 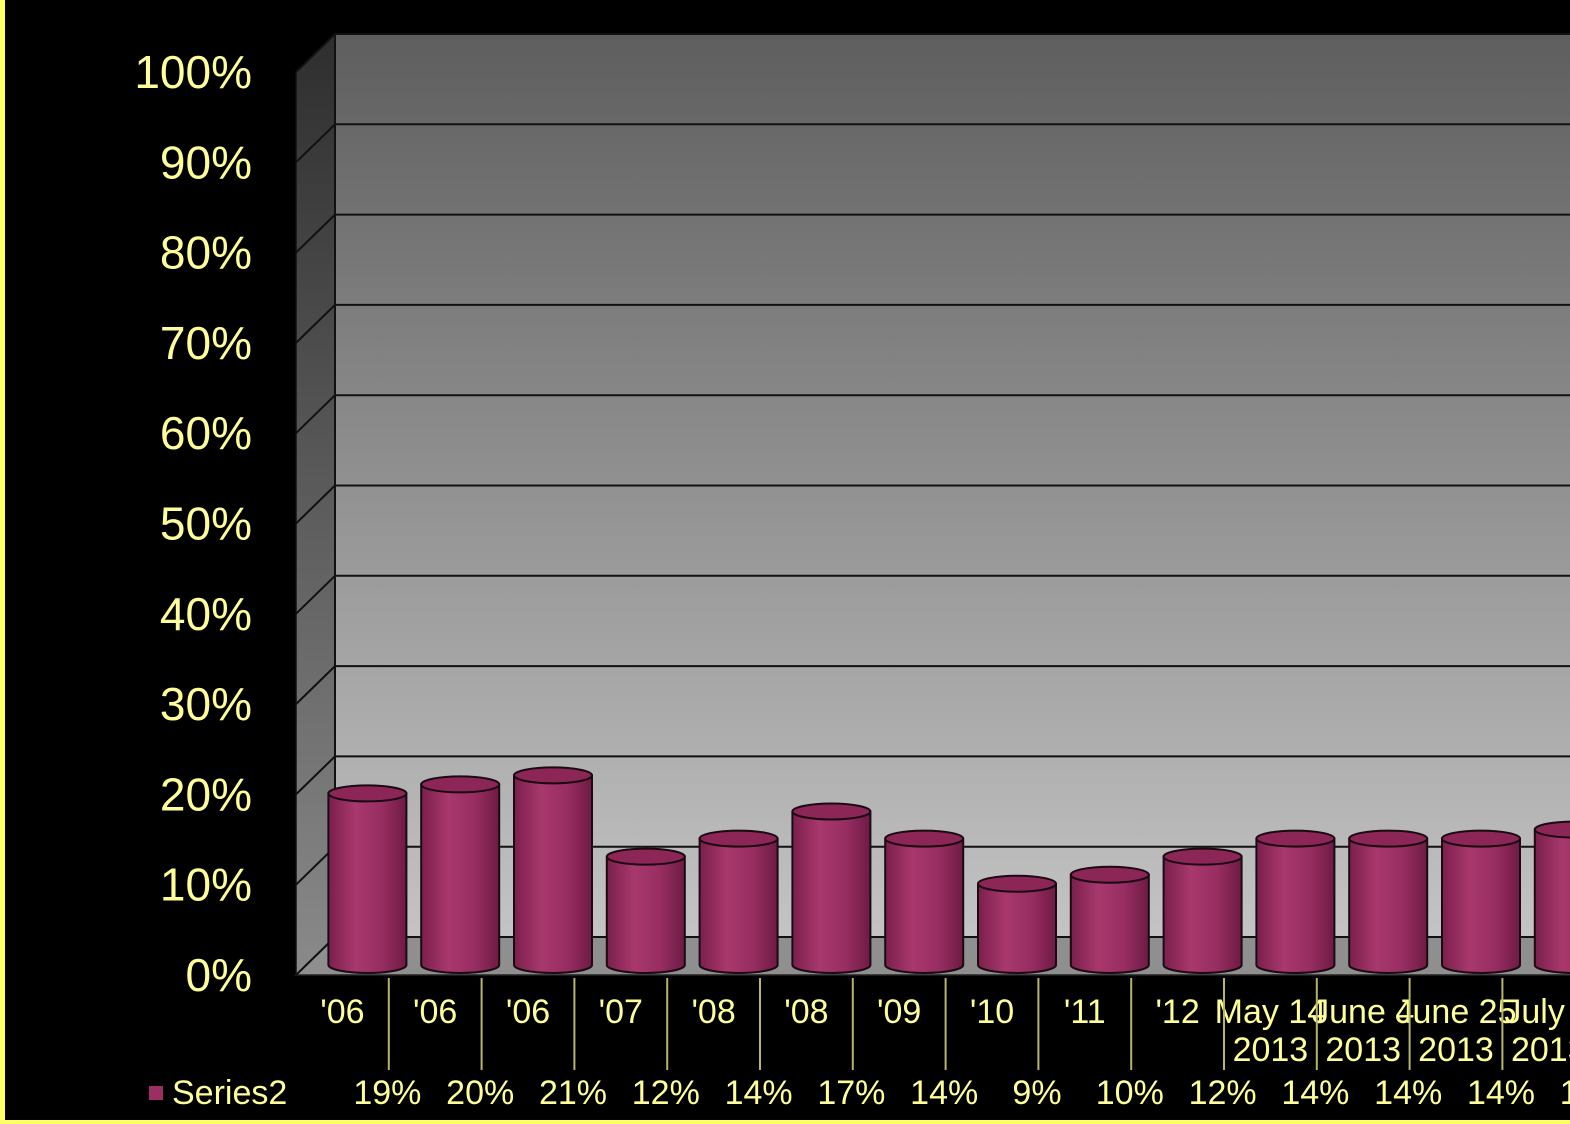 What do you see at coordinates (206, 794) in the screenshot?
I see `y-tick-label: 20%` at bounding box center [206, 794].